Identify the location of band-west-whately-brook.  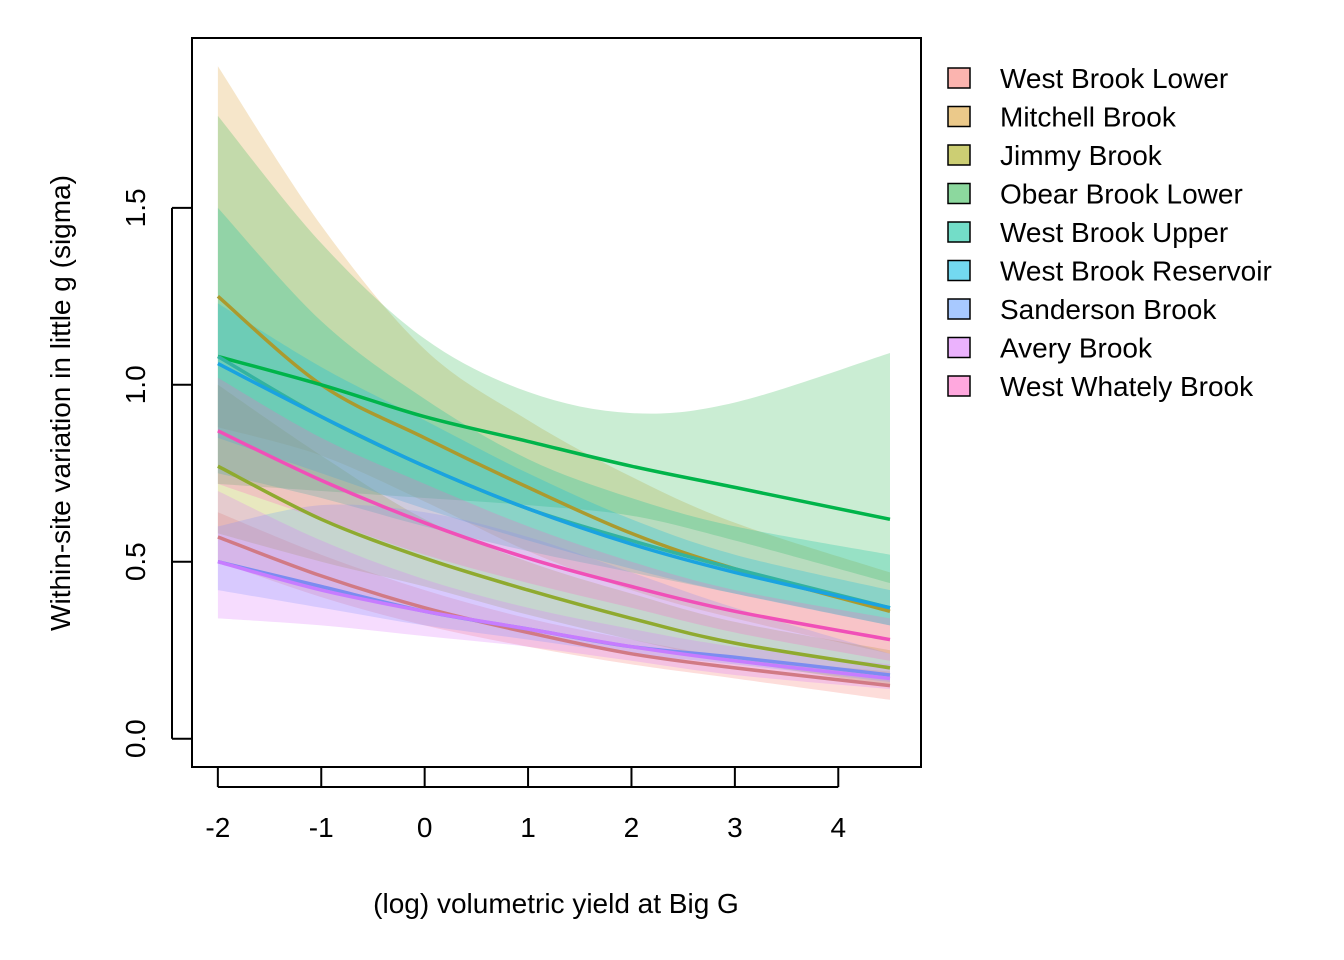
(553, 519).